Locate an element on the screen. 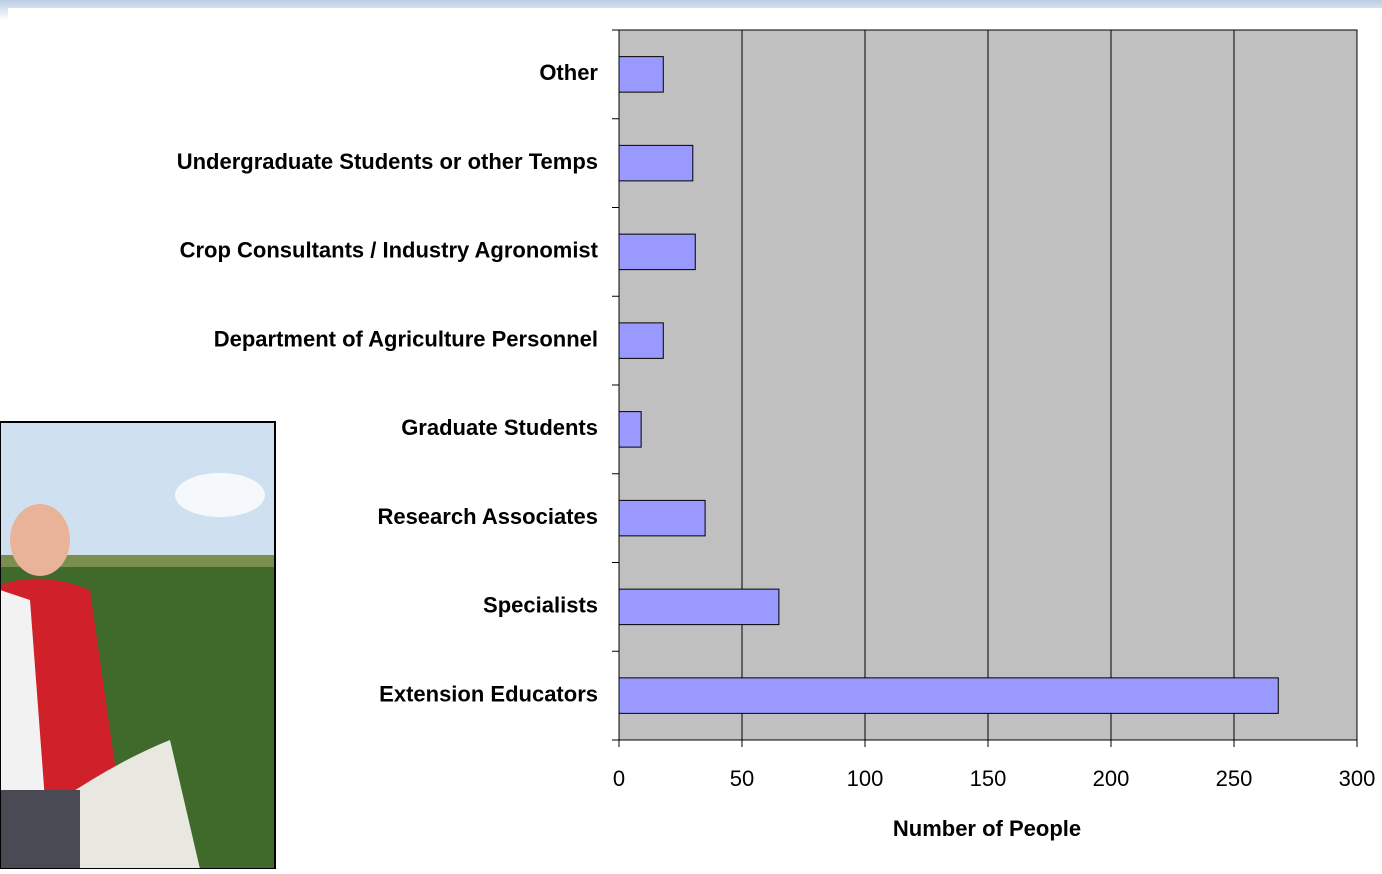 The image size is (1382, 874). y-tick-label: Graduate Students is located at coordinates (499, 427).